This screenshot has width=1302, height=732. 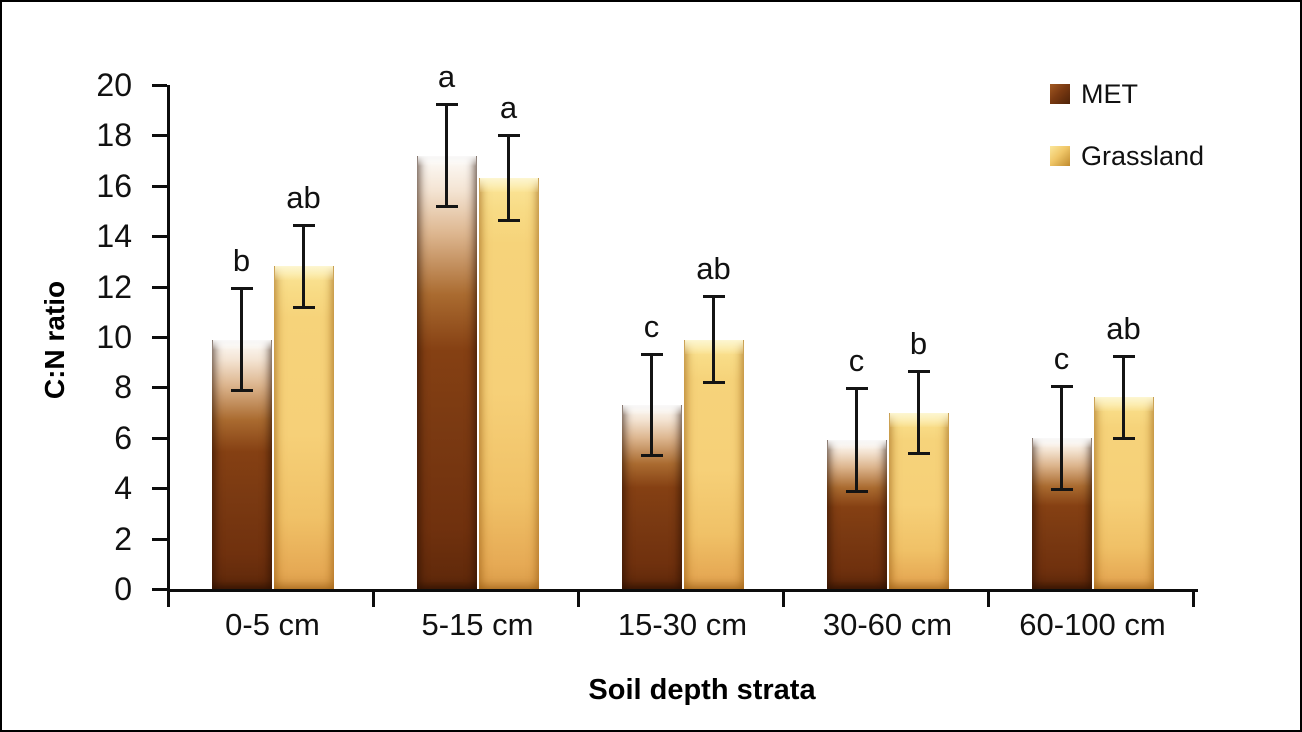 I want to click on legend-item-met: MET, so click(x=1127, y=94).